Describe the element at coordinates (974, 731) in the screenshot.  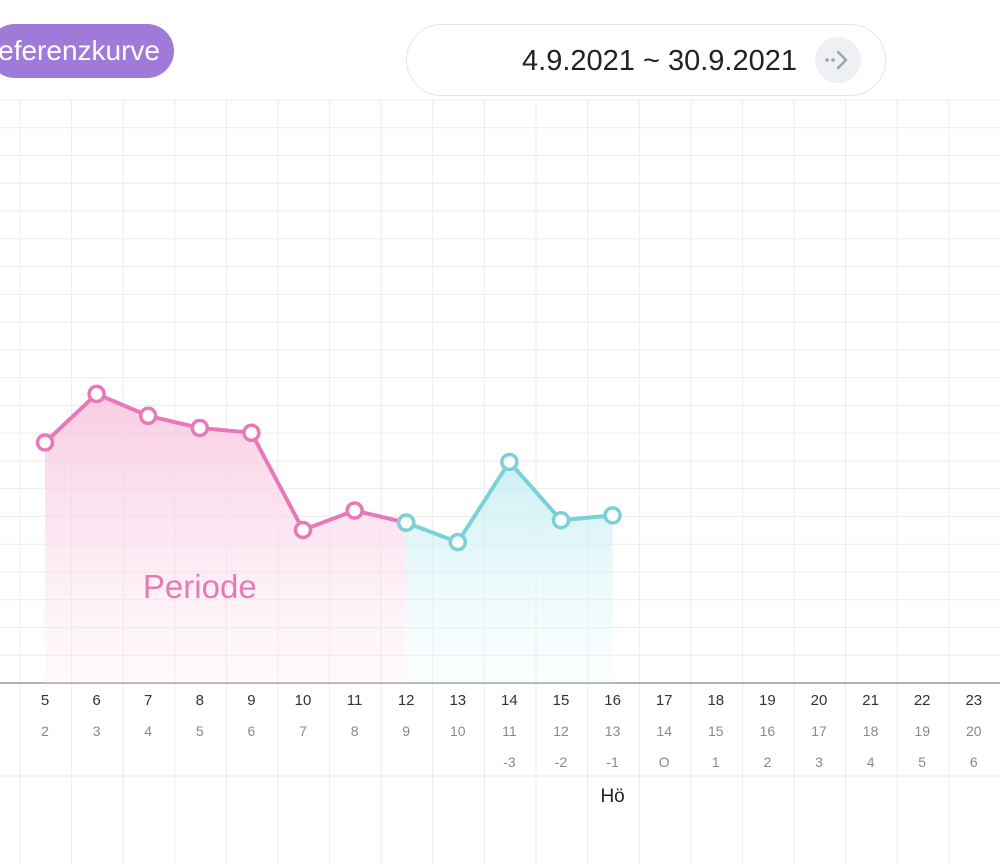
I see `x-tick-cycle-day-label: 20` at that location.